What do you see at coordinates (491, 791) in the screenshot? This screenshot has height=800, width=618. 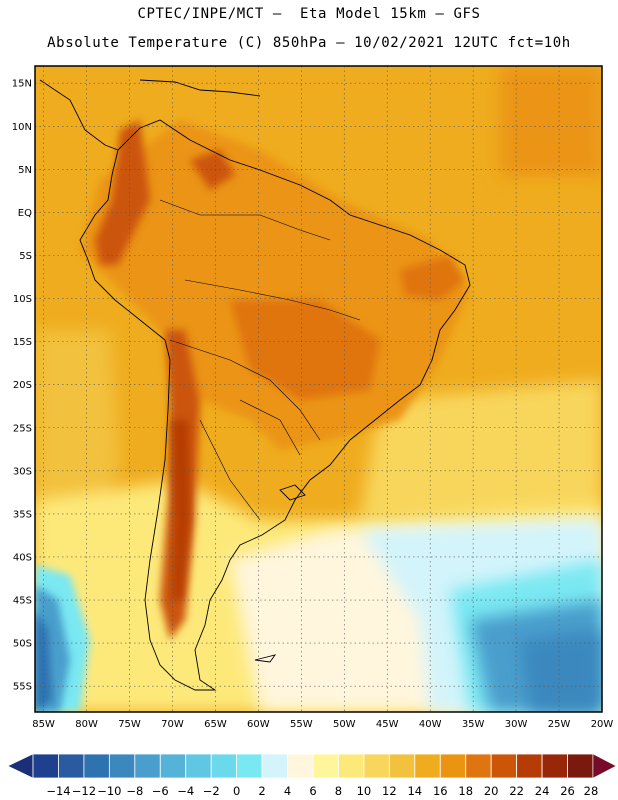 I see `colorbar-label: 20` at bounding box center [491, 791].